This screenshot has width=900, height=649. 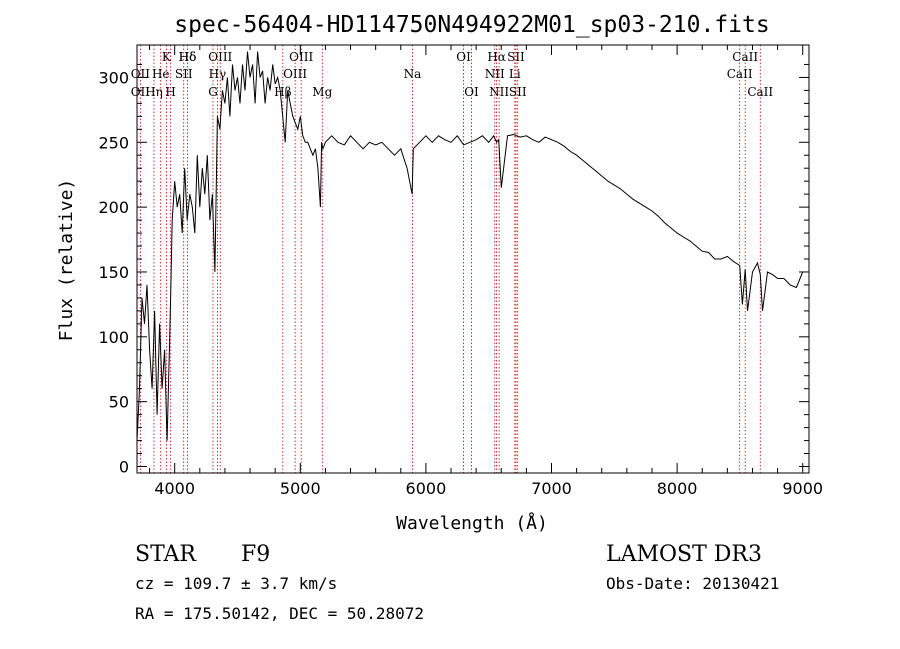 I want to click on object-subclass: F9, so click(x=255, y=554).